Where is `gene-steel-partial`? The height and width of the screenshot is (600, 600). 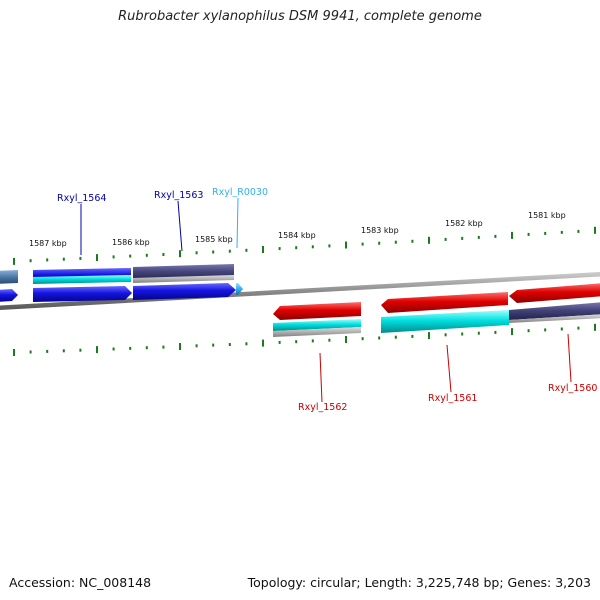
gene-steel-partial is located at coordinates (9, 277).